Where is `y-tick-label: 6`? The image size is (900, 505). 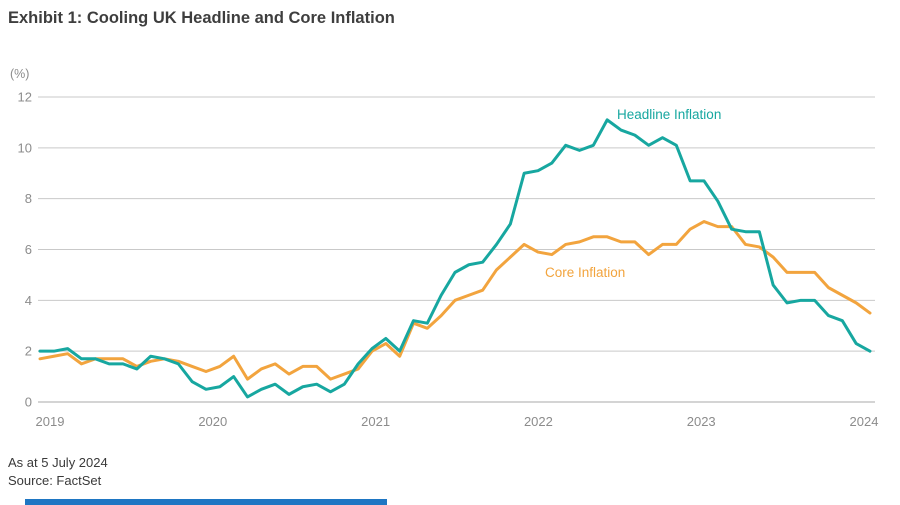
y-tick-label: 6 is located at coordinates (28, 249).